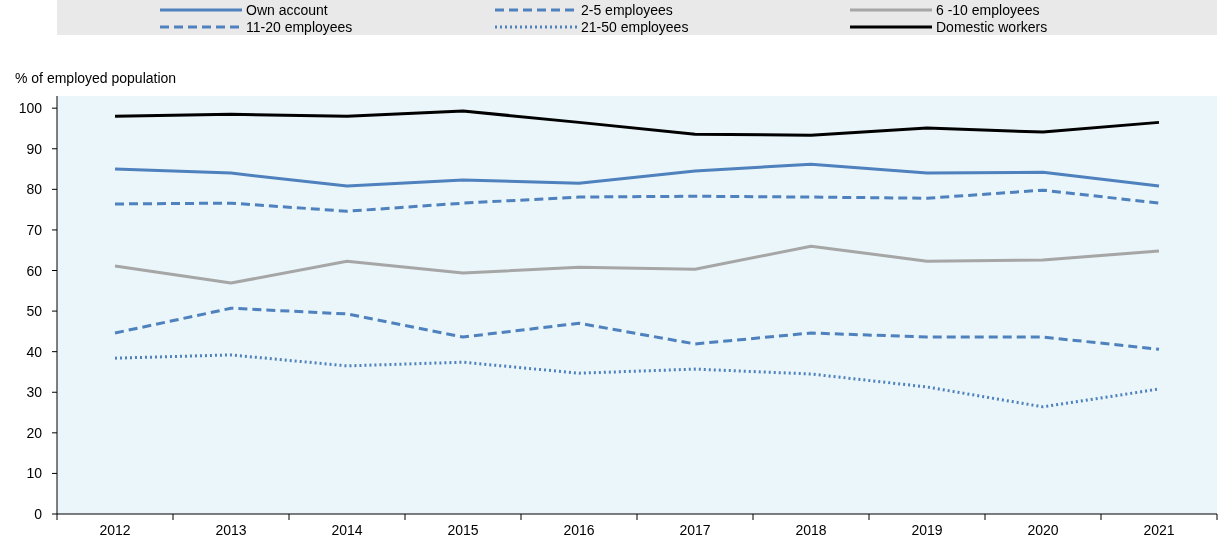 This screenshot has height=541, width=1219. What do you see at coordinates (927, 530) in the screenshot?
I see `x-tick-label: 2019` at bounding box center [927, 530].